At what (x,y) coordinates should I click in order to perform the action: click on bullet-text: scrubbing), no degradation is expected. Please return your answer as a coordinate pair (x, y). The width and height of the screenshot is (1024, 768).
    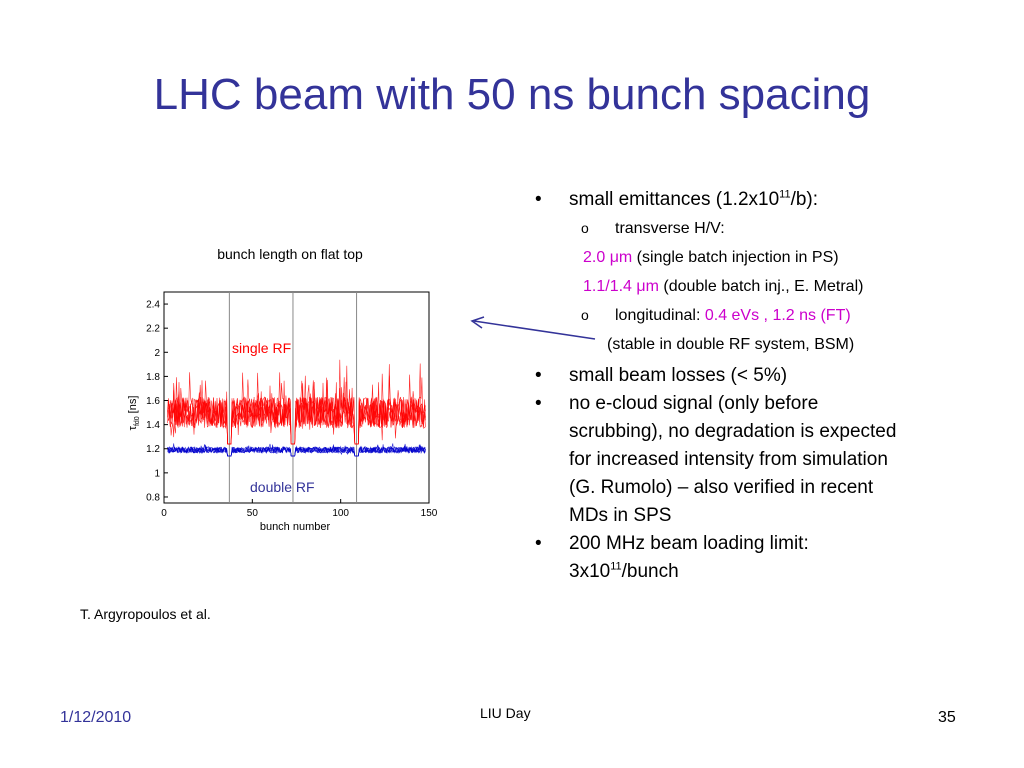
    Looking at the image, I should click on (732, 431).